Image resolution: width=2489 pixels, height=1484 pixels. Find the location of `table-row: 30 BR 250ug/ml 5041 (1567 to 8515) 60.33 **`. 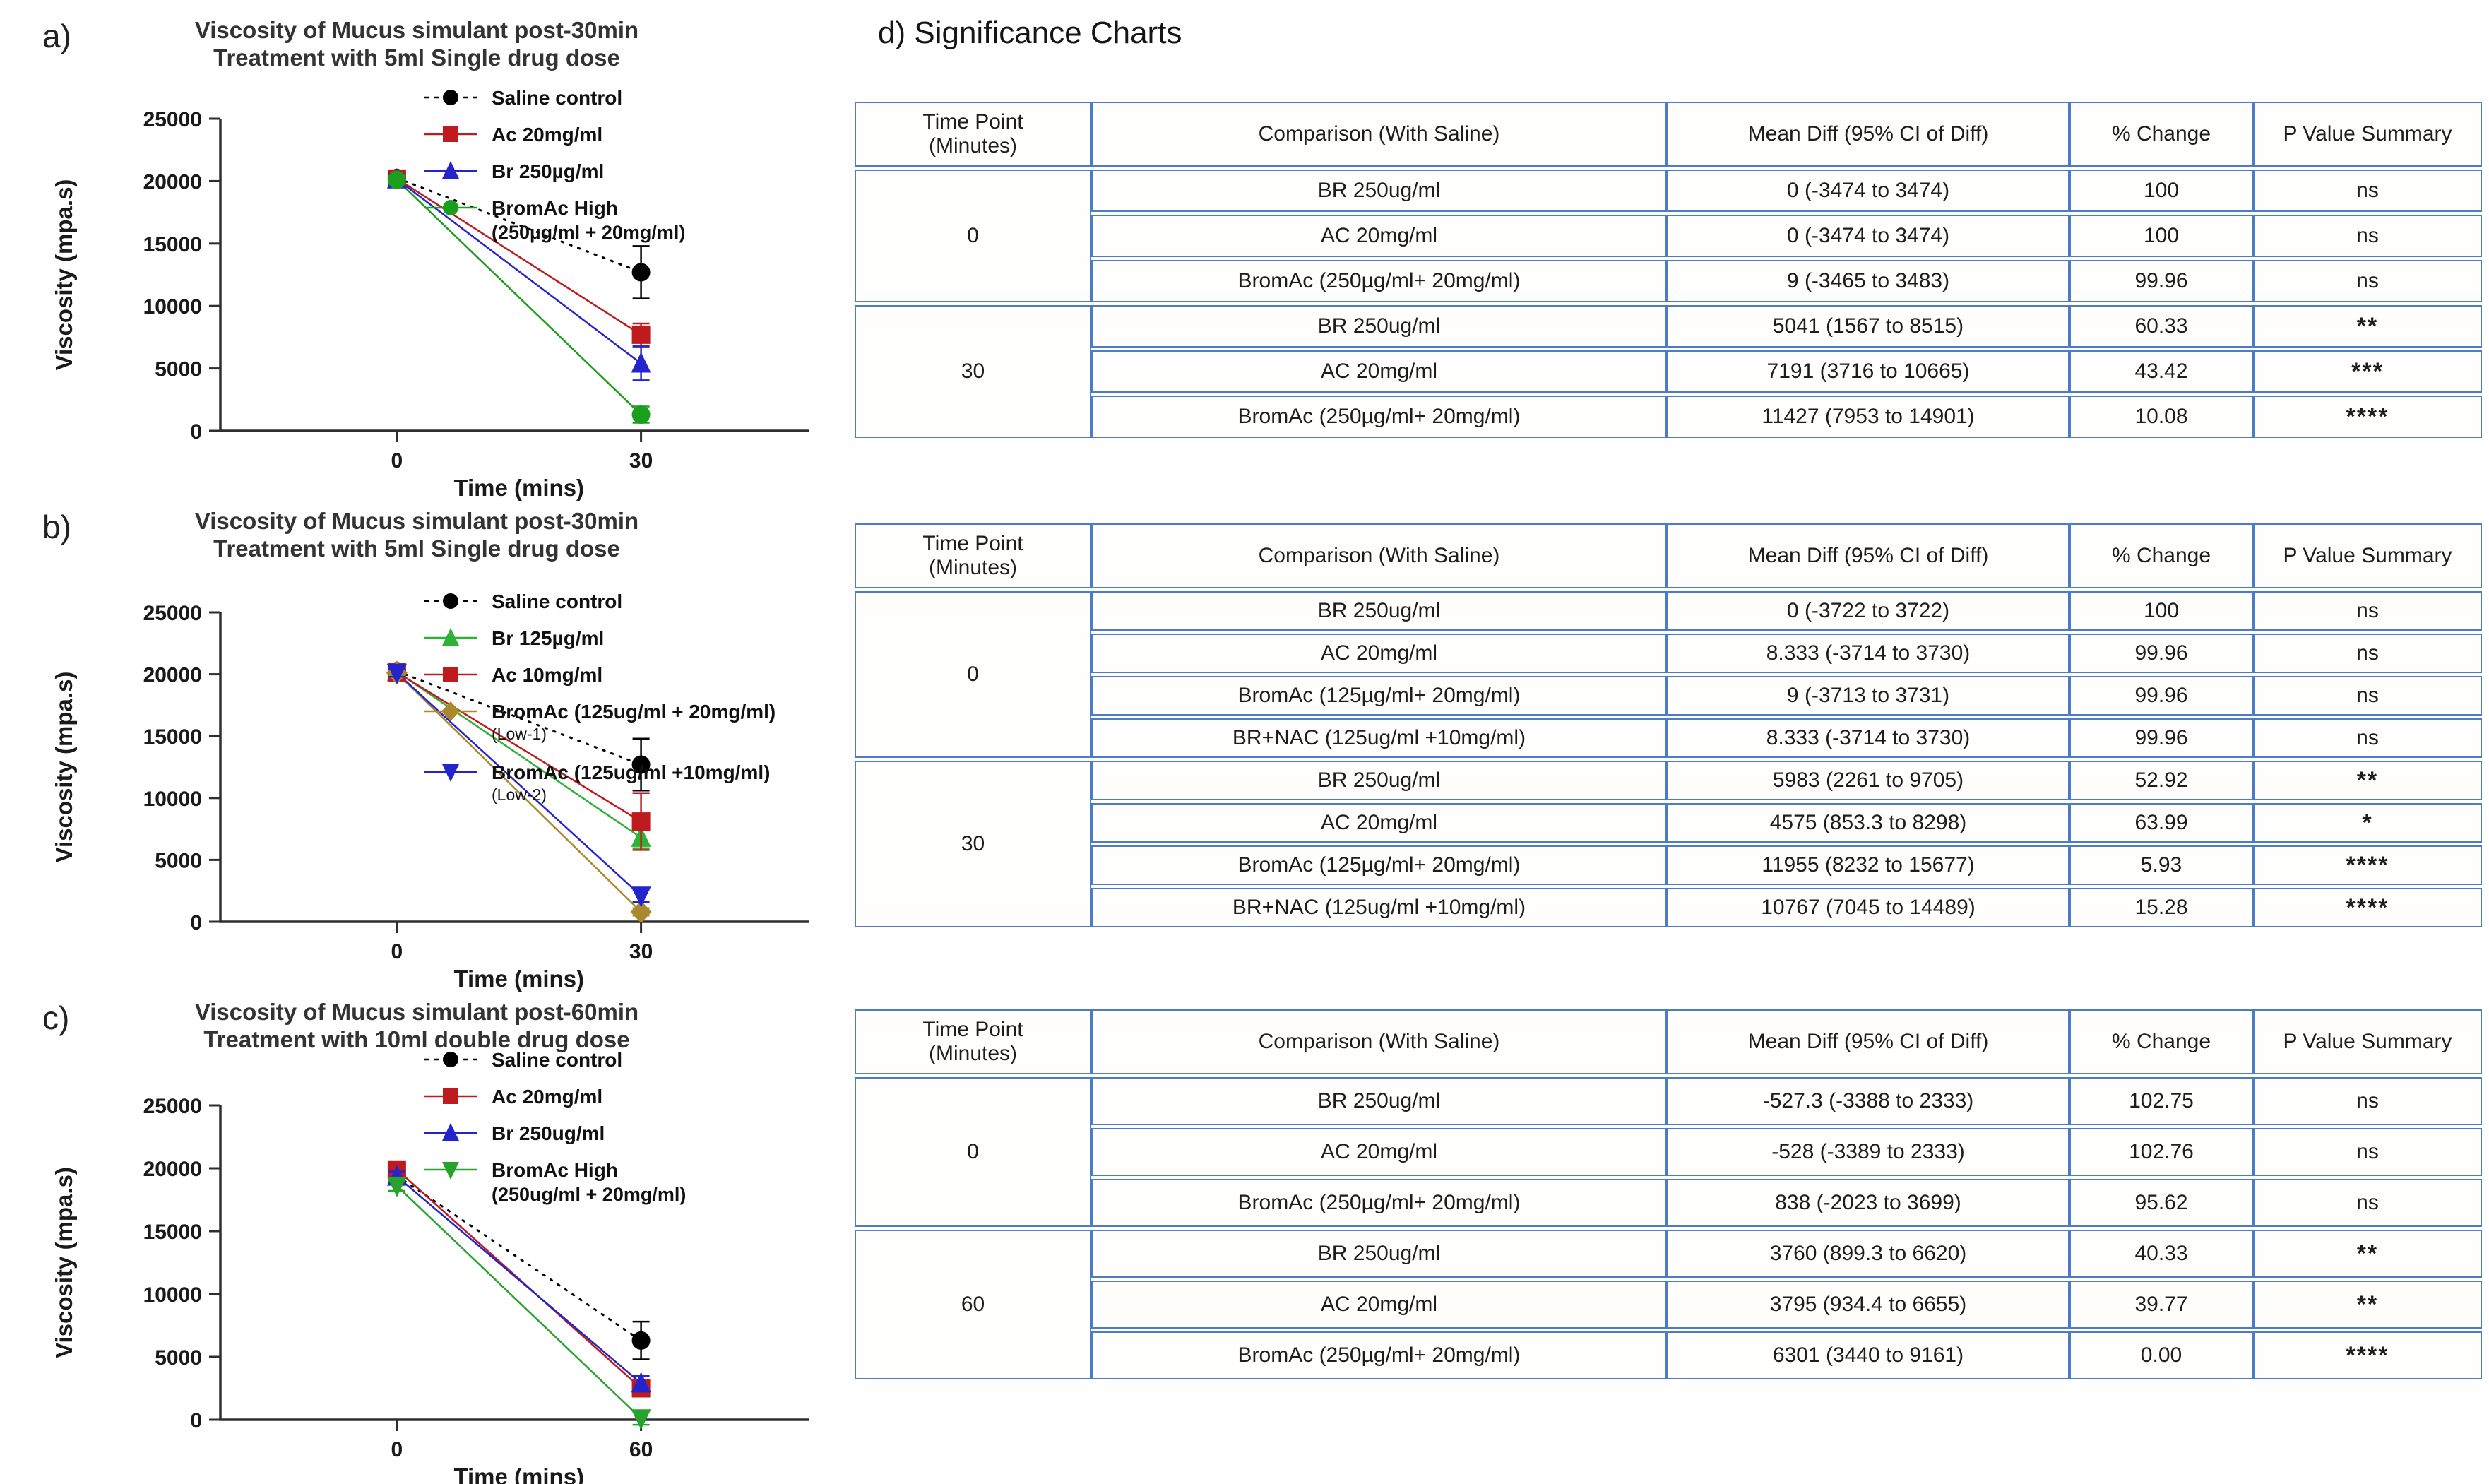

table-row: 30 BR 250ug/ml 5041 (1567 to 8515) 60.33 ** is located at coordinates (1669, 371).